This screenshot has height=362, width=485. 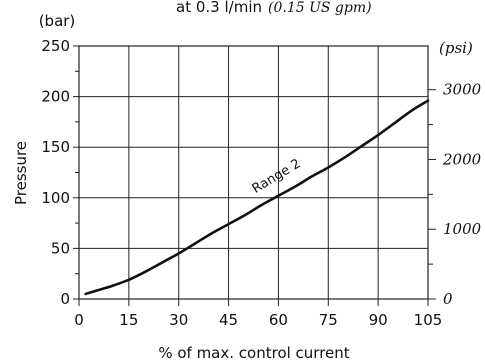 What do you see at coordinates (128, 320) in the screenshot?
I see `x-tick-label: 15` at bounding box center [128, 320].